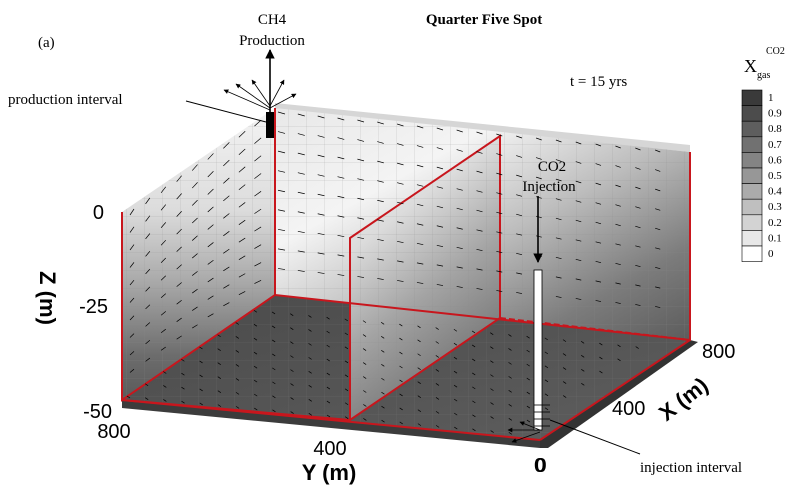  I want to click on legend-tick-label: 0.4, so click(775, 192).